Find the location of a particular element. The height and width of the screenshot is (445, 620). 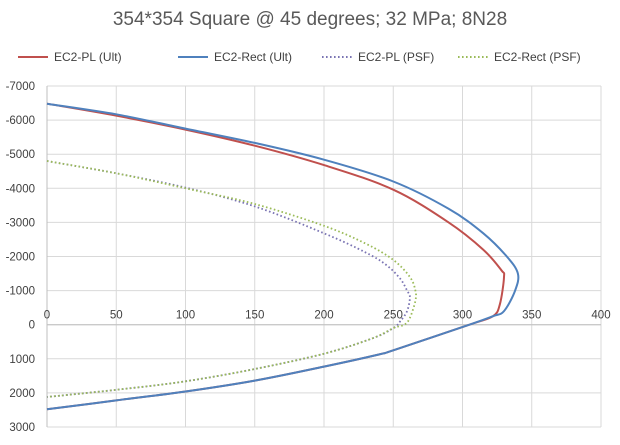

y-tick-label: 2000 is located at coordinates (22, 394).